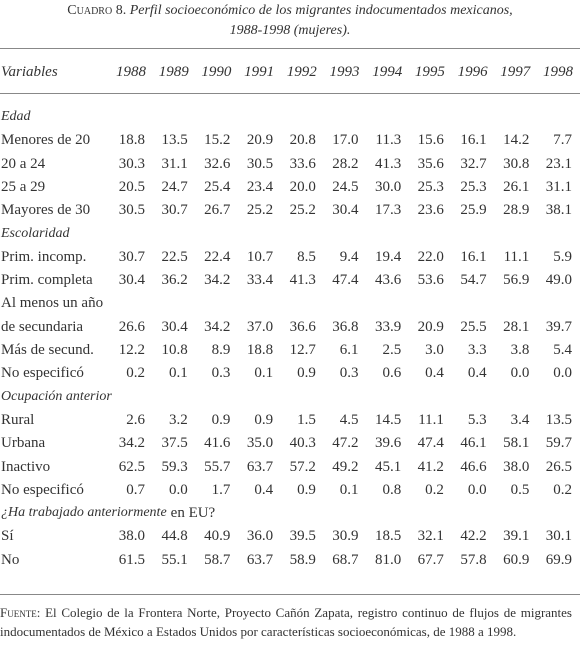  Describe the element at coordinates (42, 489) in the screenshot. I see `row-label: No especificó` at that location.